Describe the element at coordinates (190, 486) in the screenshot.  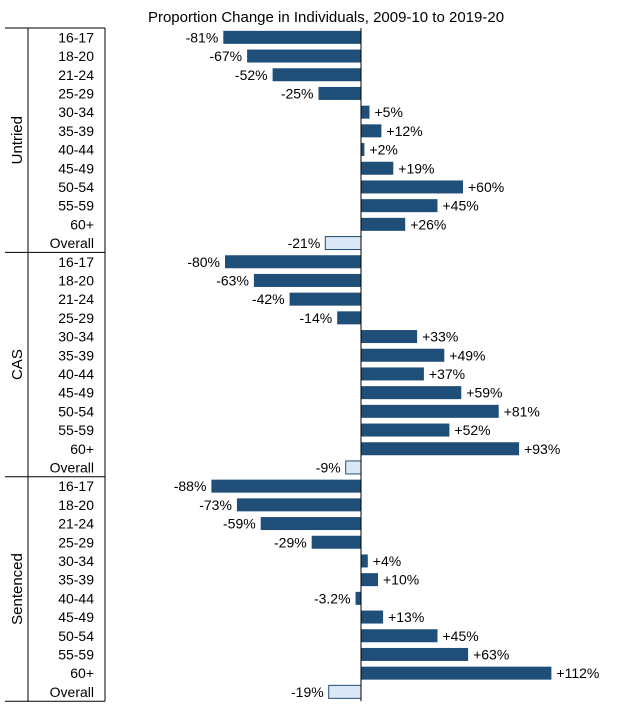
I see `data-label: -88%` at that location.